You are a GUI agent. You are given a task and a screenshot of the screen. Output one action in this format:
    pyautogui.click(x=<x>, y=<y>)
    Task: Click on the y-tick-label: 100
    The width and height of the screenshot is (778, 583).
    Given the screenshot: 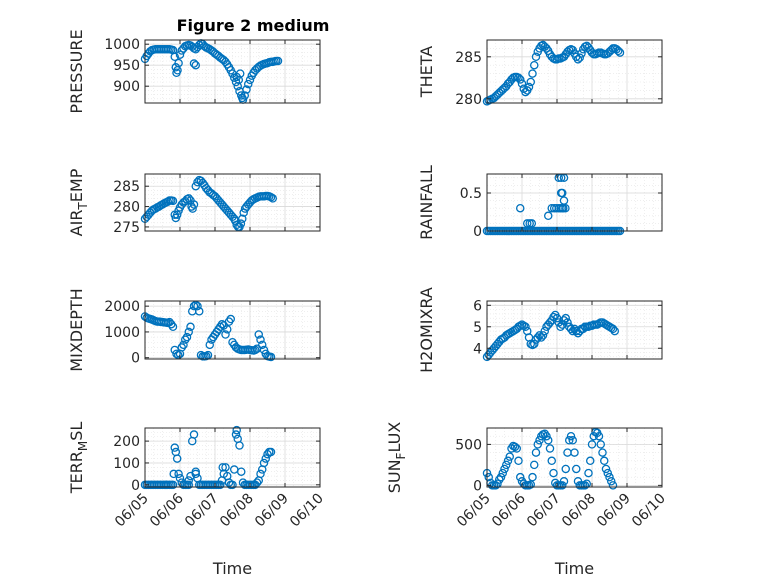 What is the action you would take?
    pyautogui.click(x=126, y=464)
    